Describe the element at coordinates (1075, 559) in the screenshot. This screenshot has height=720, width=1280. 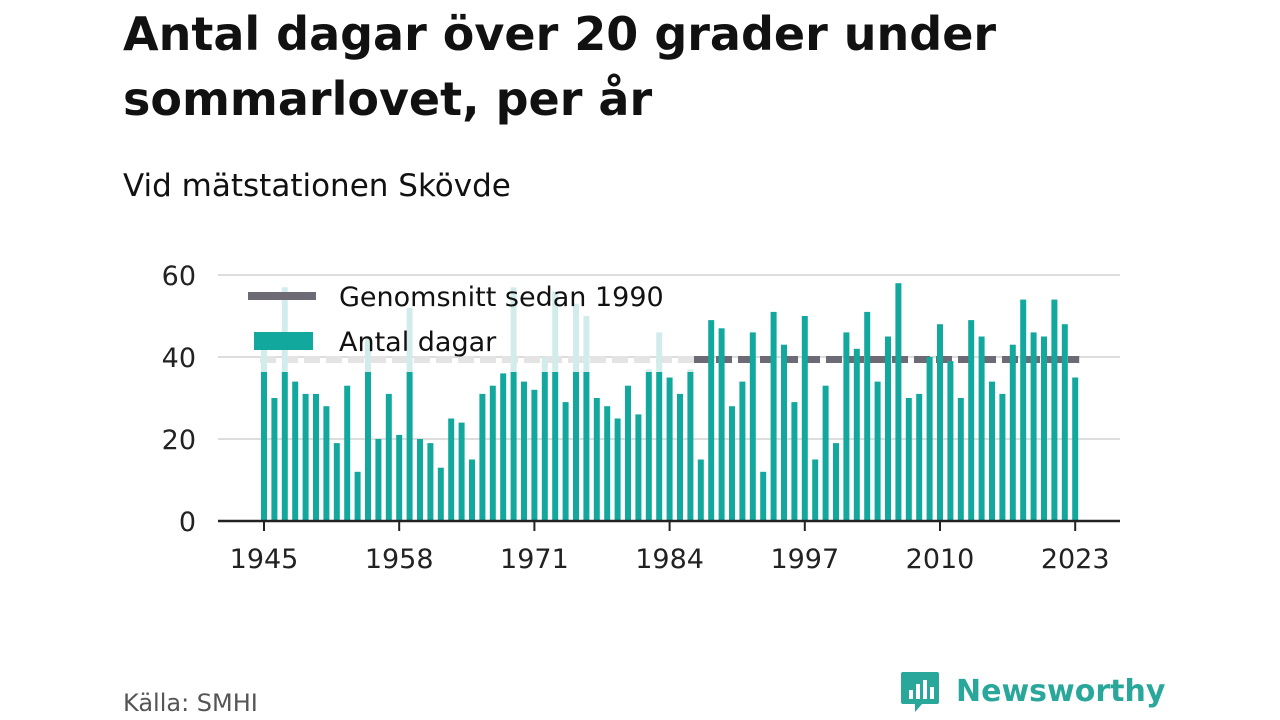
I see `x-tick-label: 2023` at that location.